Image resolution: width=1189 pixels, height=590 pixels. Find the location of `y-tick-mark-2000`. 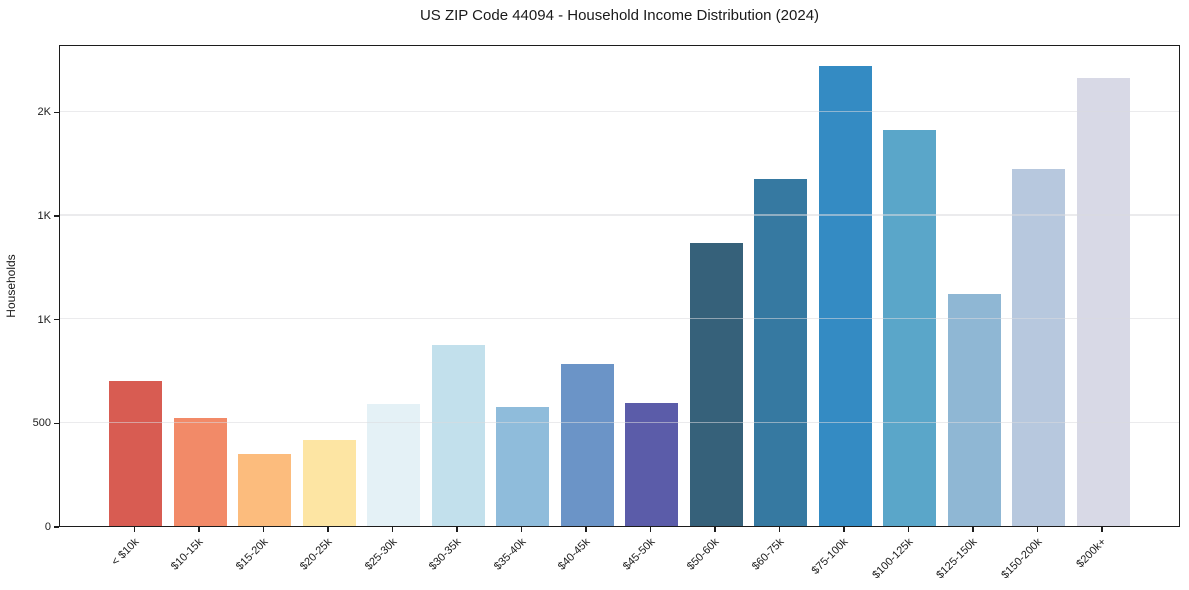

y-tick-mark-2000 is located at coordinates (56, 112).